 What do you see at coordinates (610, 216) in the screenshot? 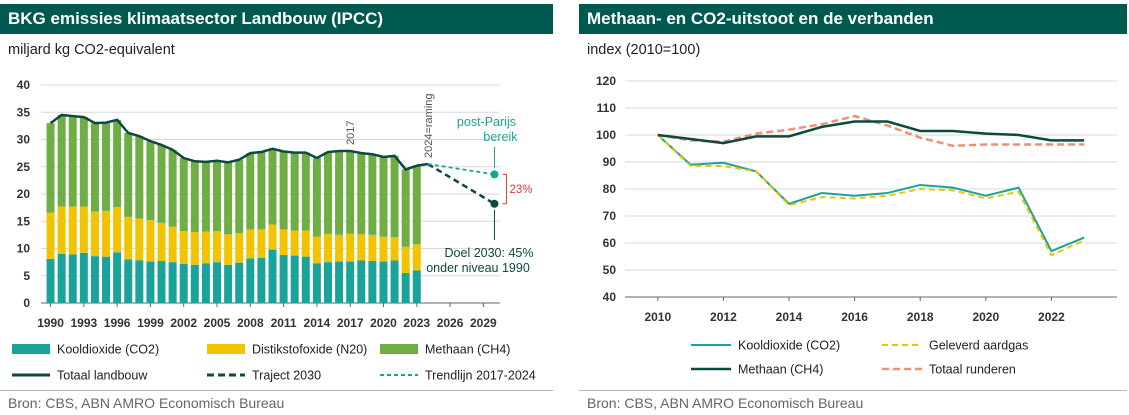
I see `y-tick-label: 70` at bounding box center [610, 216].